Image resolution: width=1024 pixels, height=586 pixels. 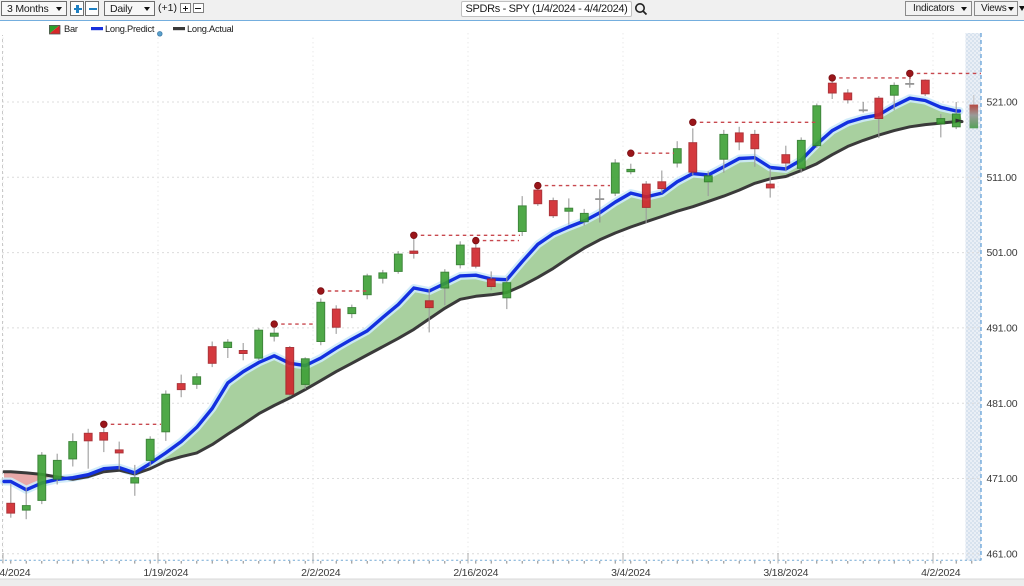 What do you see at coordinates (475, 573) in the screenshot?
I see `svg-text: 2/16/2024` at bounding box center [475, 573].